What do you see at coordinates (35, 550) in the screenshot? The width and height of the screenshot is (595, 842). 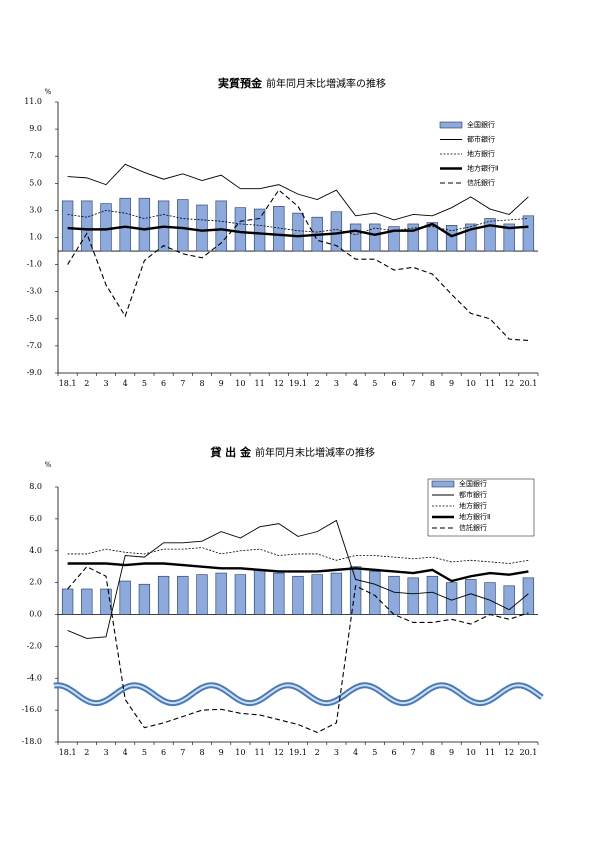 I see `y-tick-label: 4.0` at bounding box center [35, 550].